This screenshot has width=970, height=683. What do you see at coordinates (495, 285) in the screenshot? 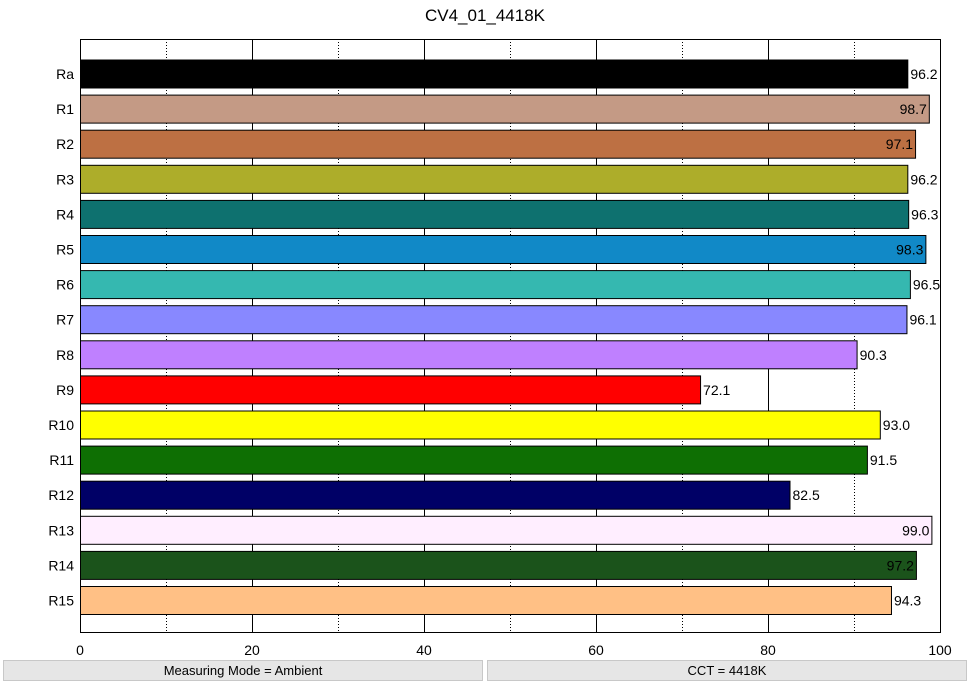
I see `bar-r6` at bounding box center [495, 285].